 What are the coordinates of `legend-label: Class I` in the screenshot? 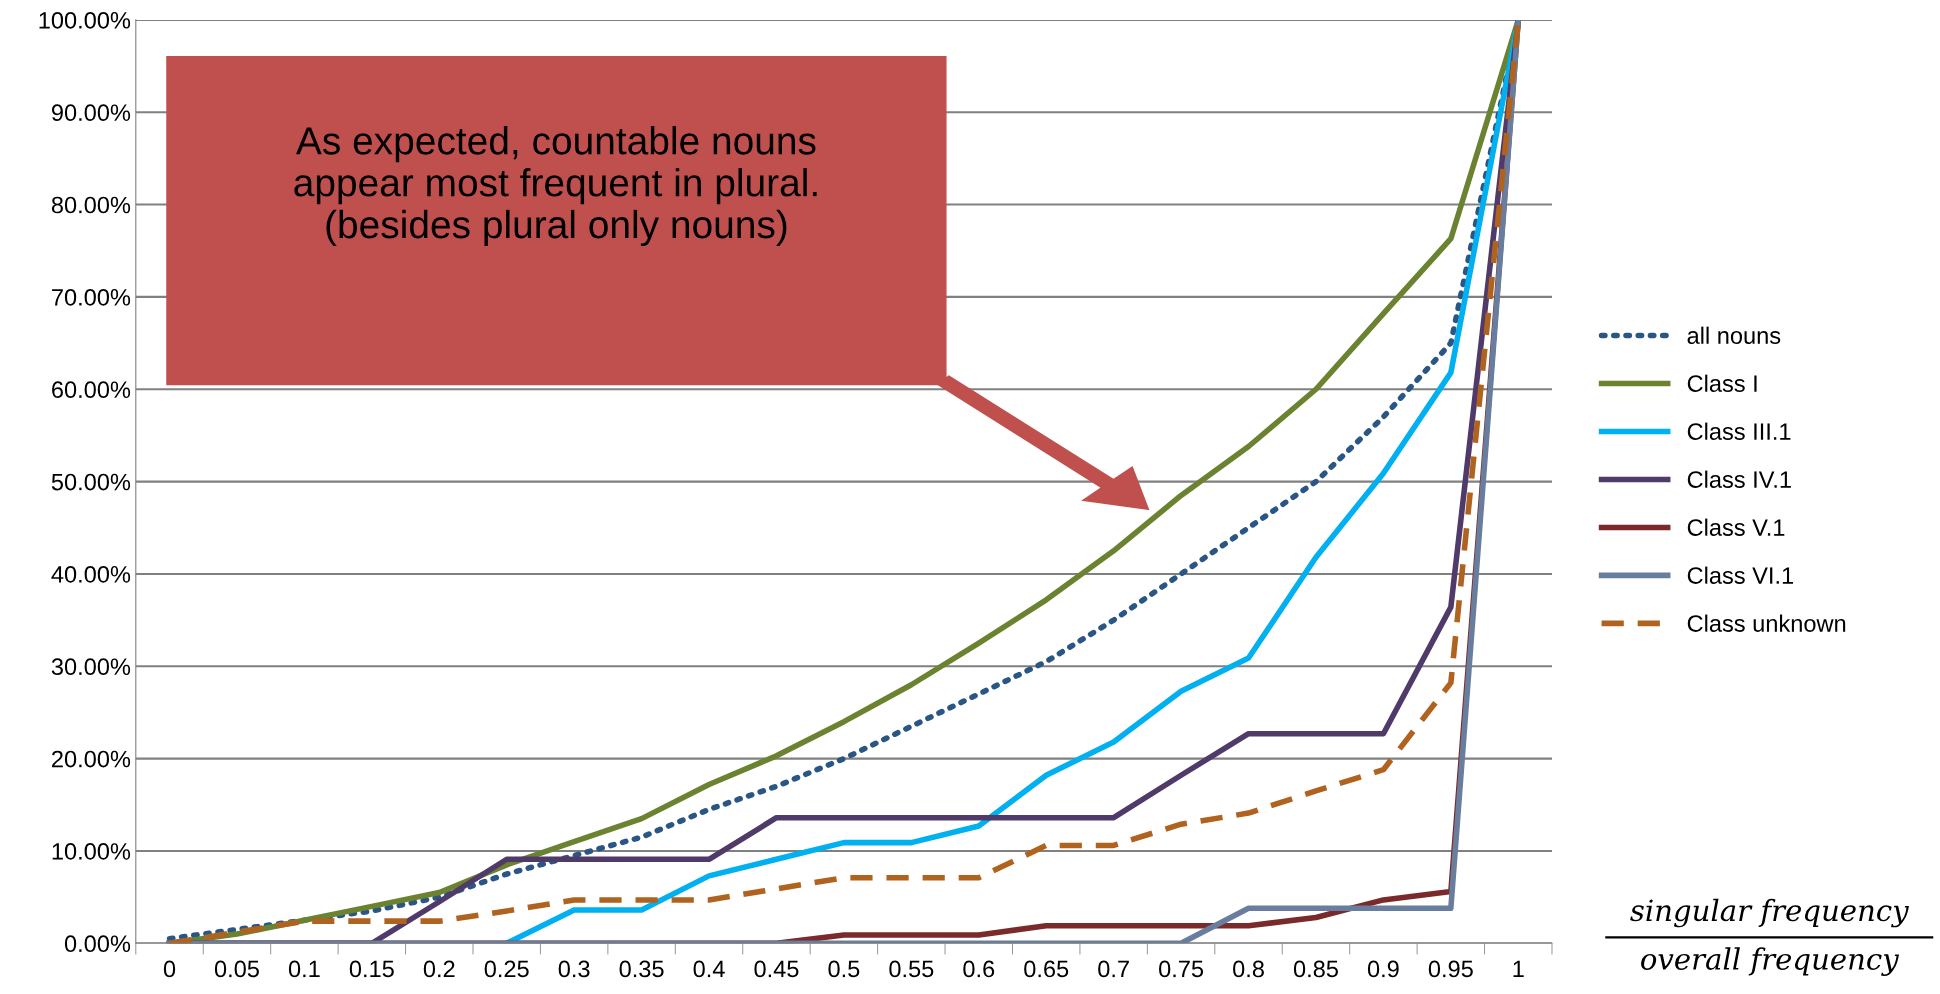 It's located at (1722, 383).